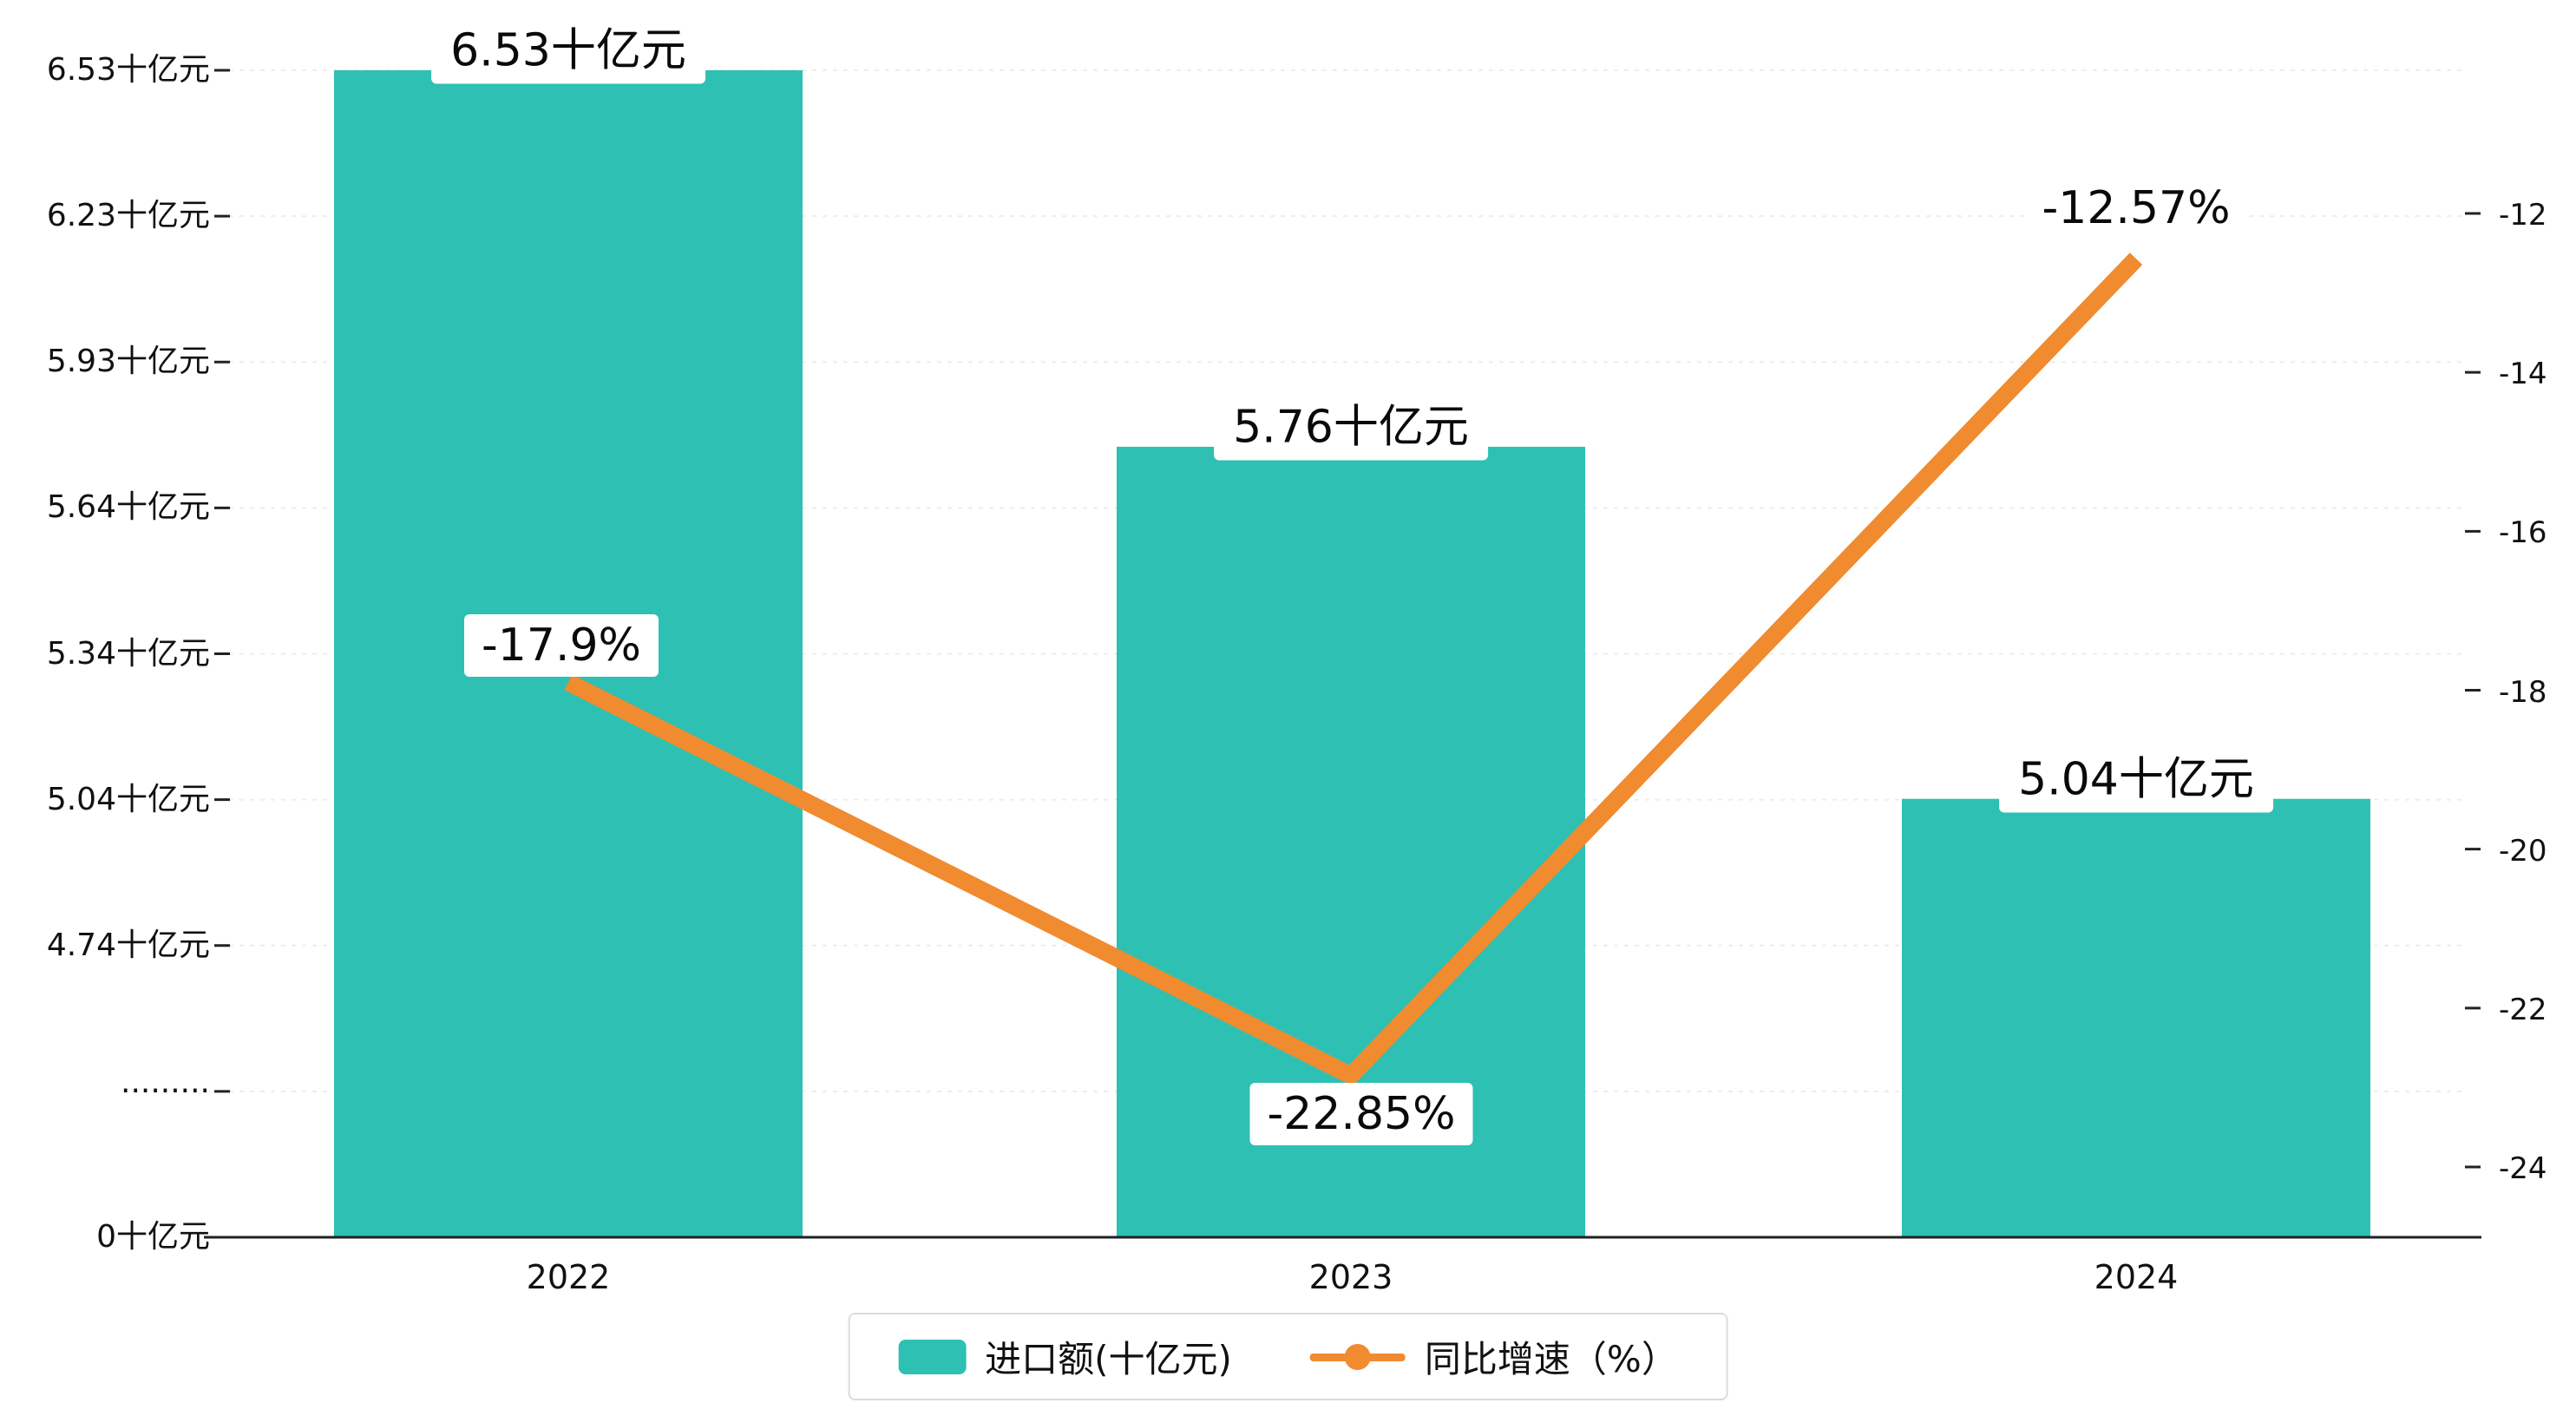  I want to click on legend-label-import-value: 进口额(十亿元), so click(1108, 1359).